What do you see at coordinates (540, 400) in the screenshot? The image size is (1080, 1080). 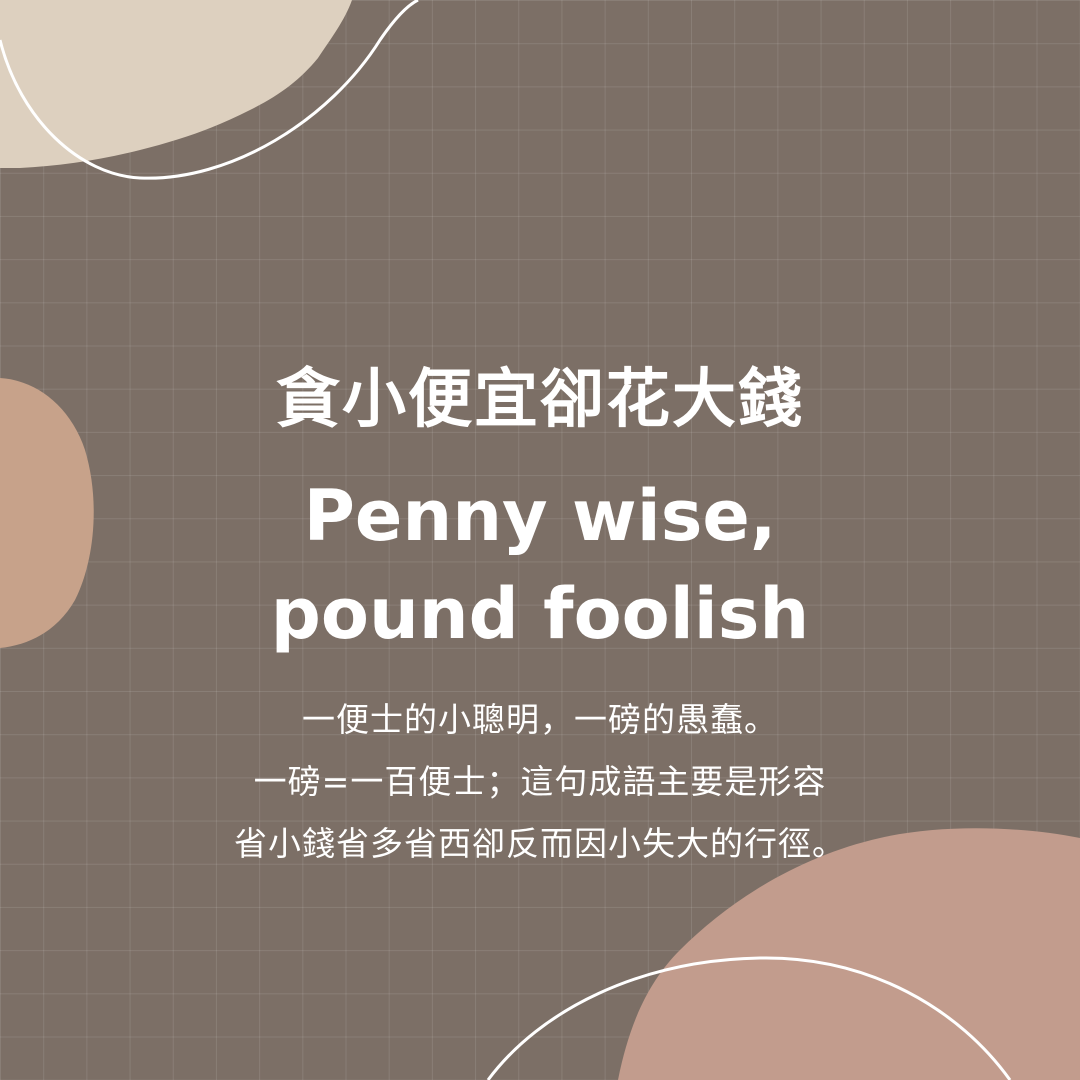 I see `chinese-title: 貪小便宜卻花大錢` at bounding box center [540, 400].